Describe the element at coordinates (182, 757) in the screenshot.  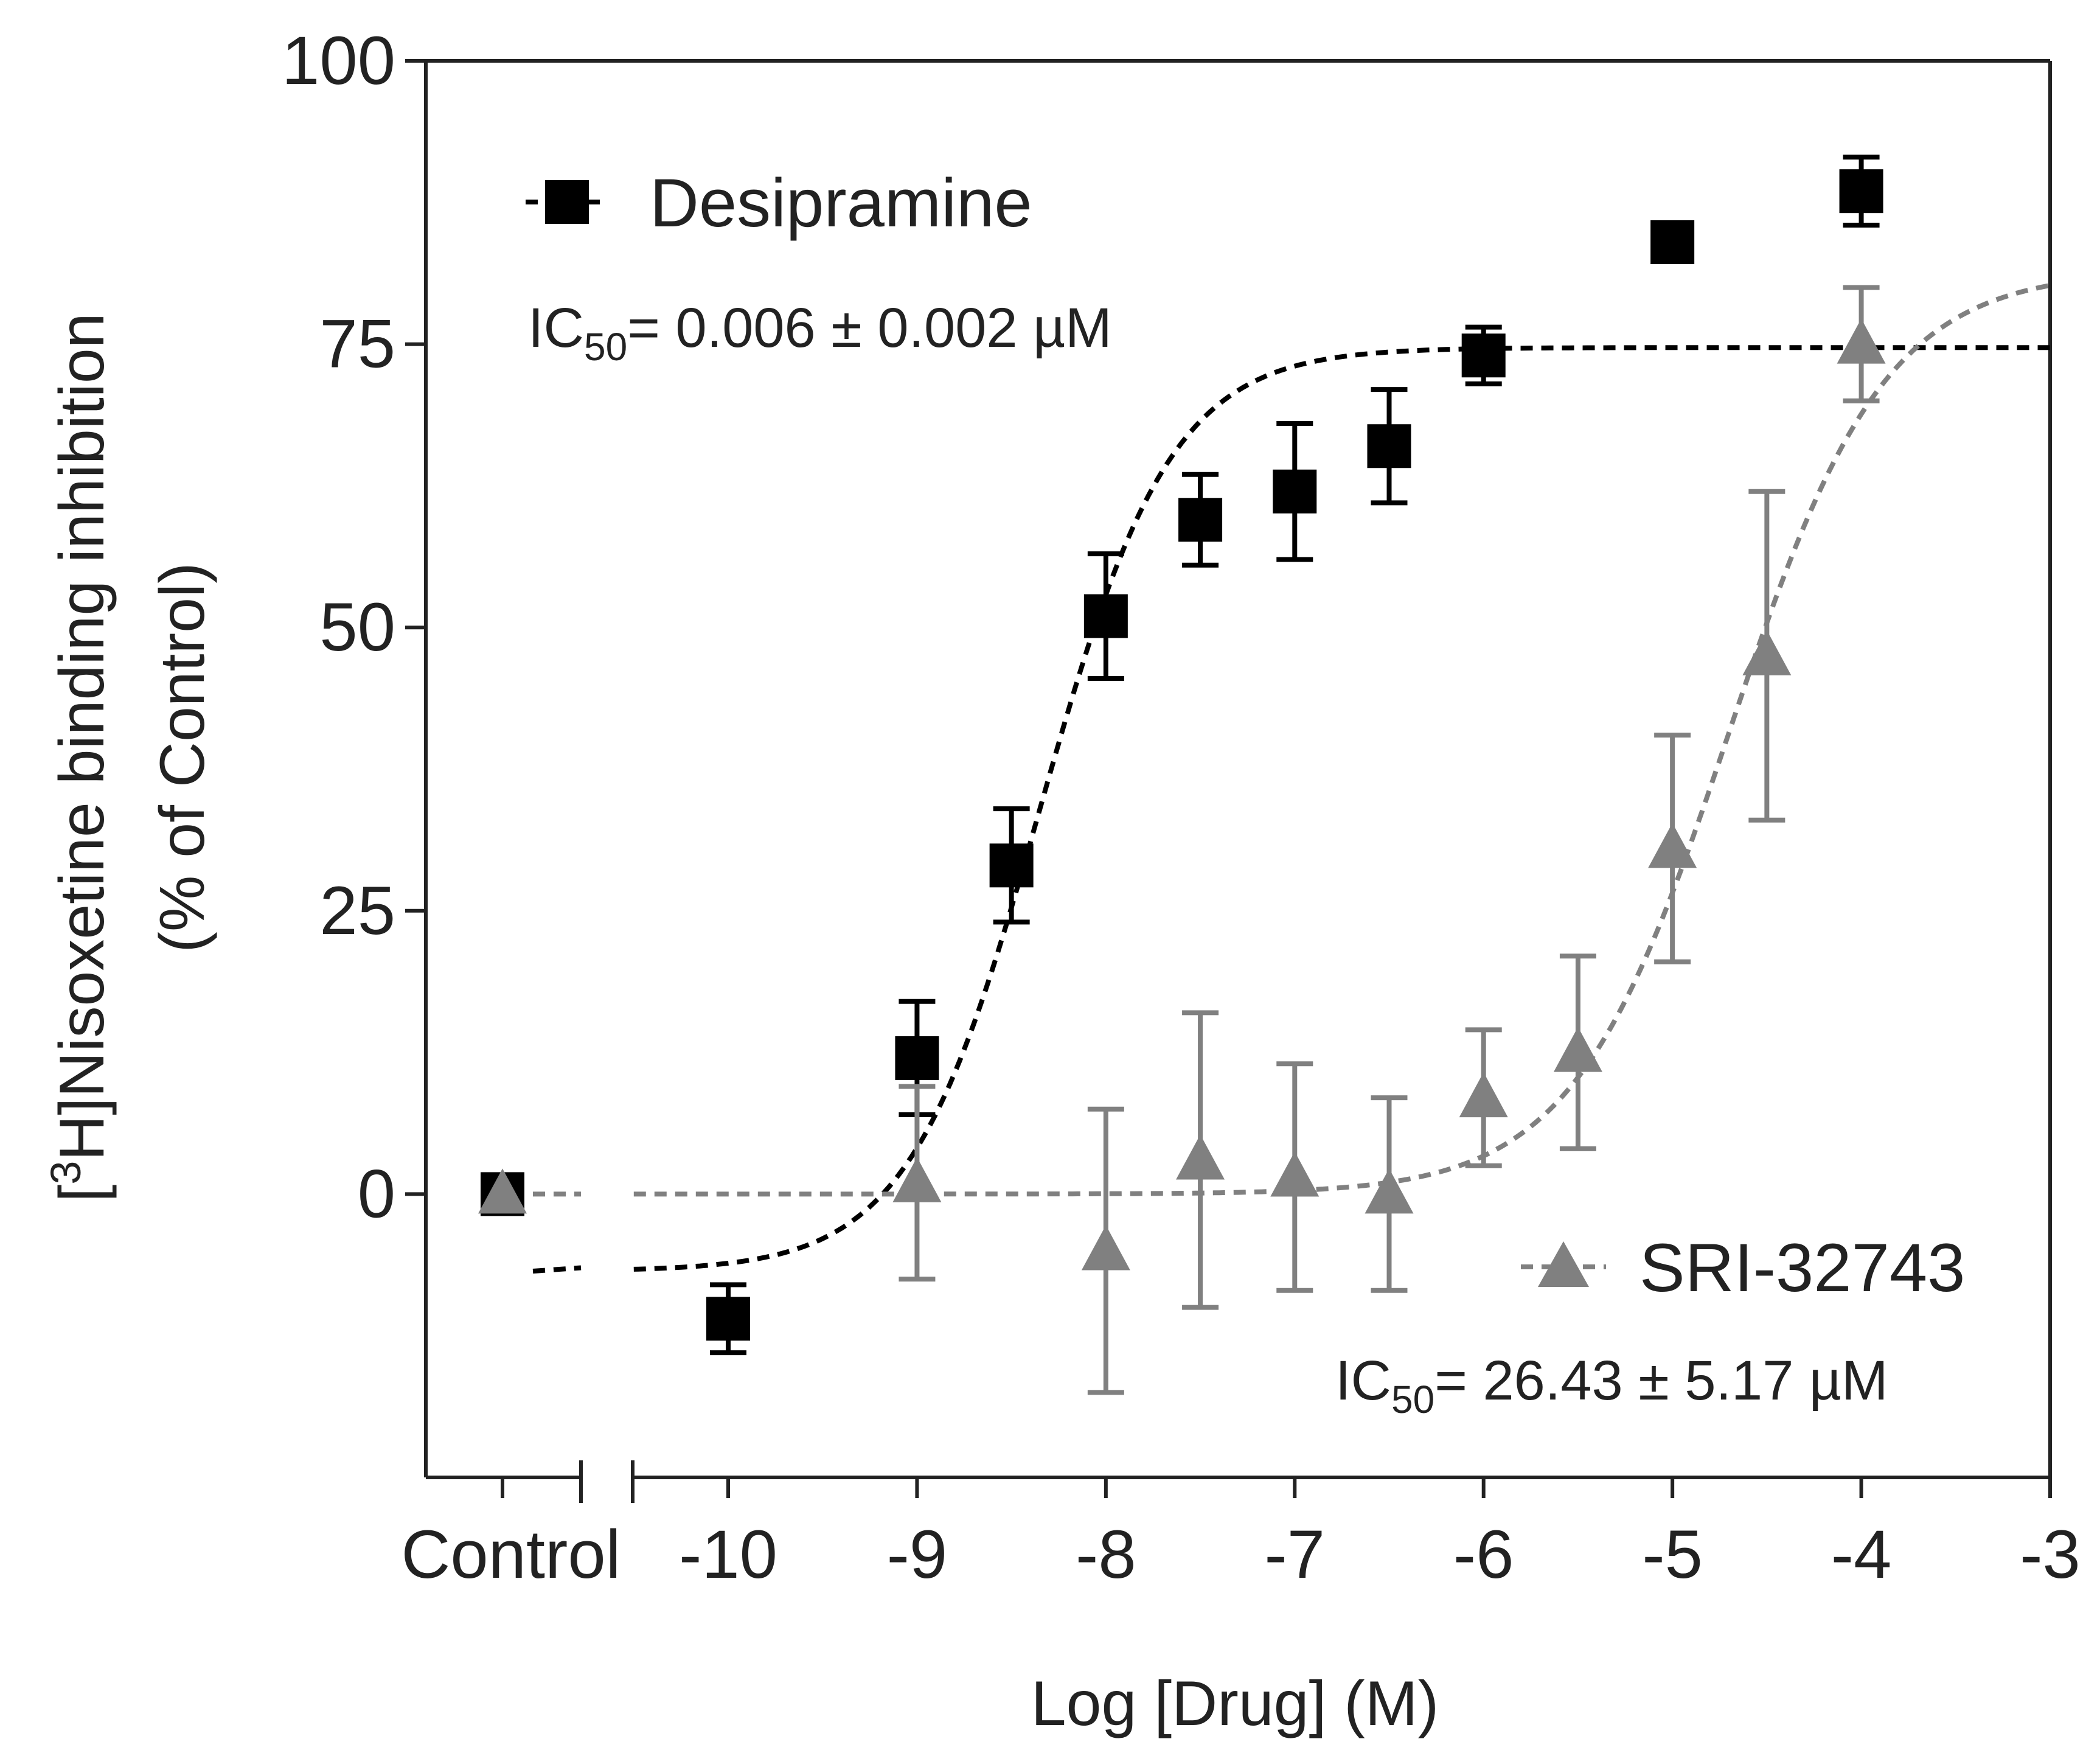
I see `y-axis-title-line2: (% of Control)` at that location.